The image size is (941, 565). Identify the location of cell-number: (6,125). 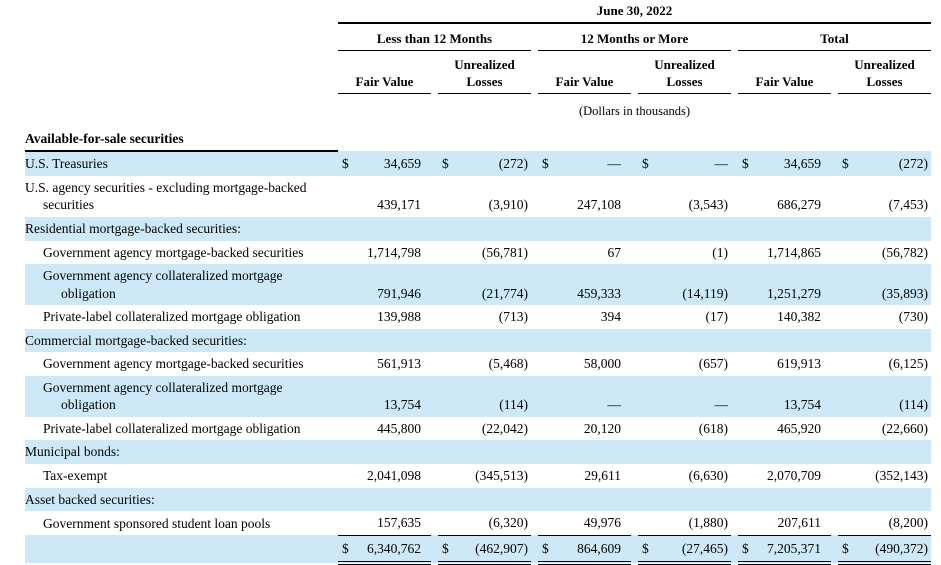
(908, 364).